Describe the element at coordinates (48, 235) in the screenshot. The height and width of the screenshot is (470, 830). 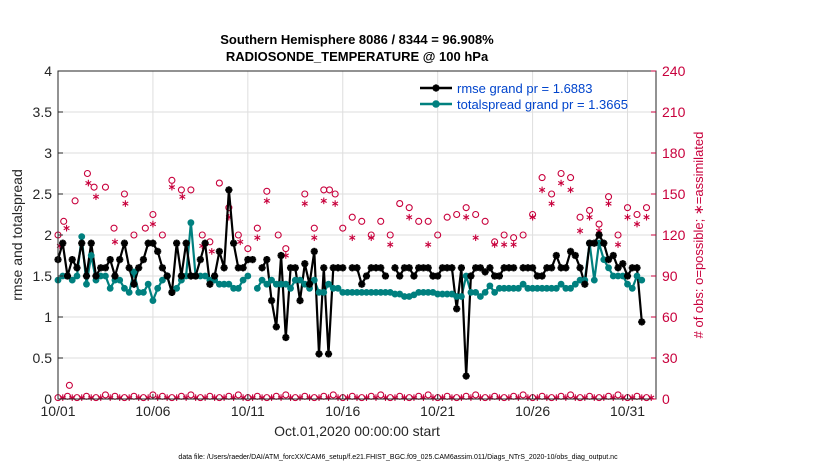
I see `y-tick-label: 2` at that location.